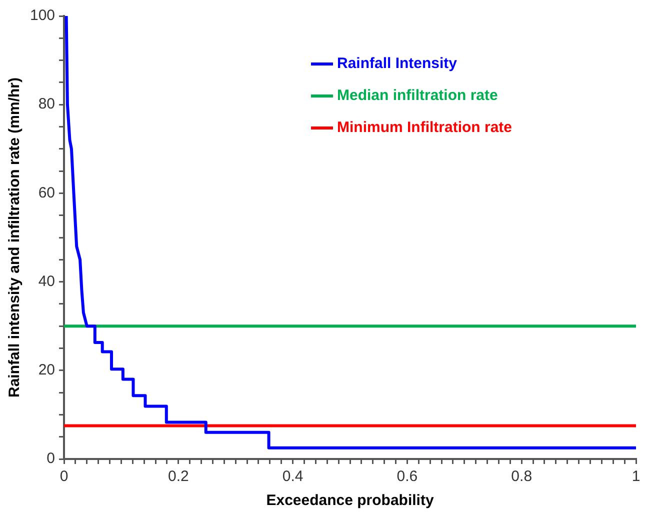 The height and width of the screenshot is (512, 648). Describe the element at coordinates (47, 281) in the screenshot. I see `y-tick-label: 40` at that location.